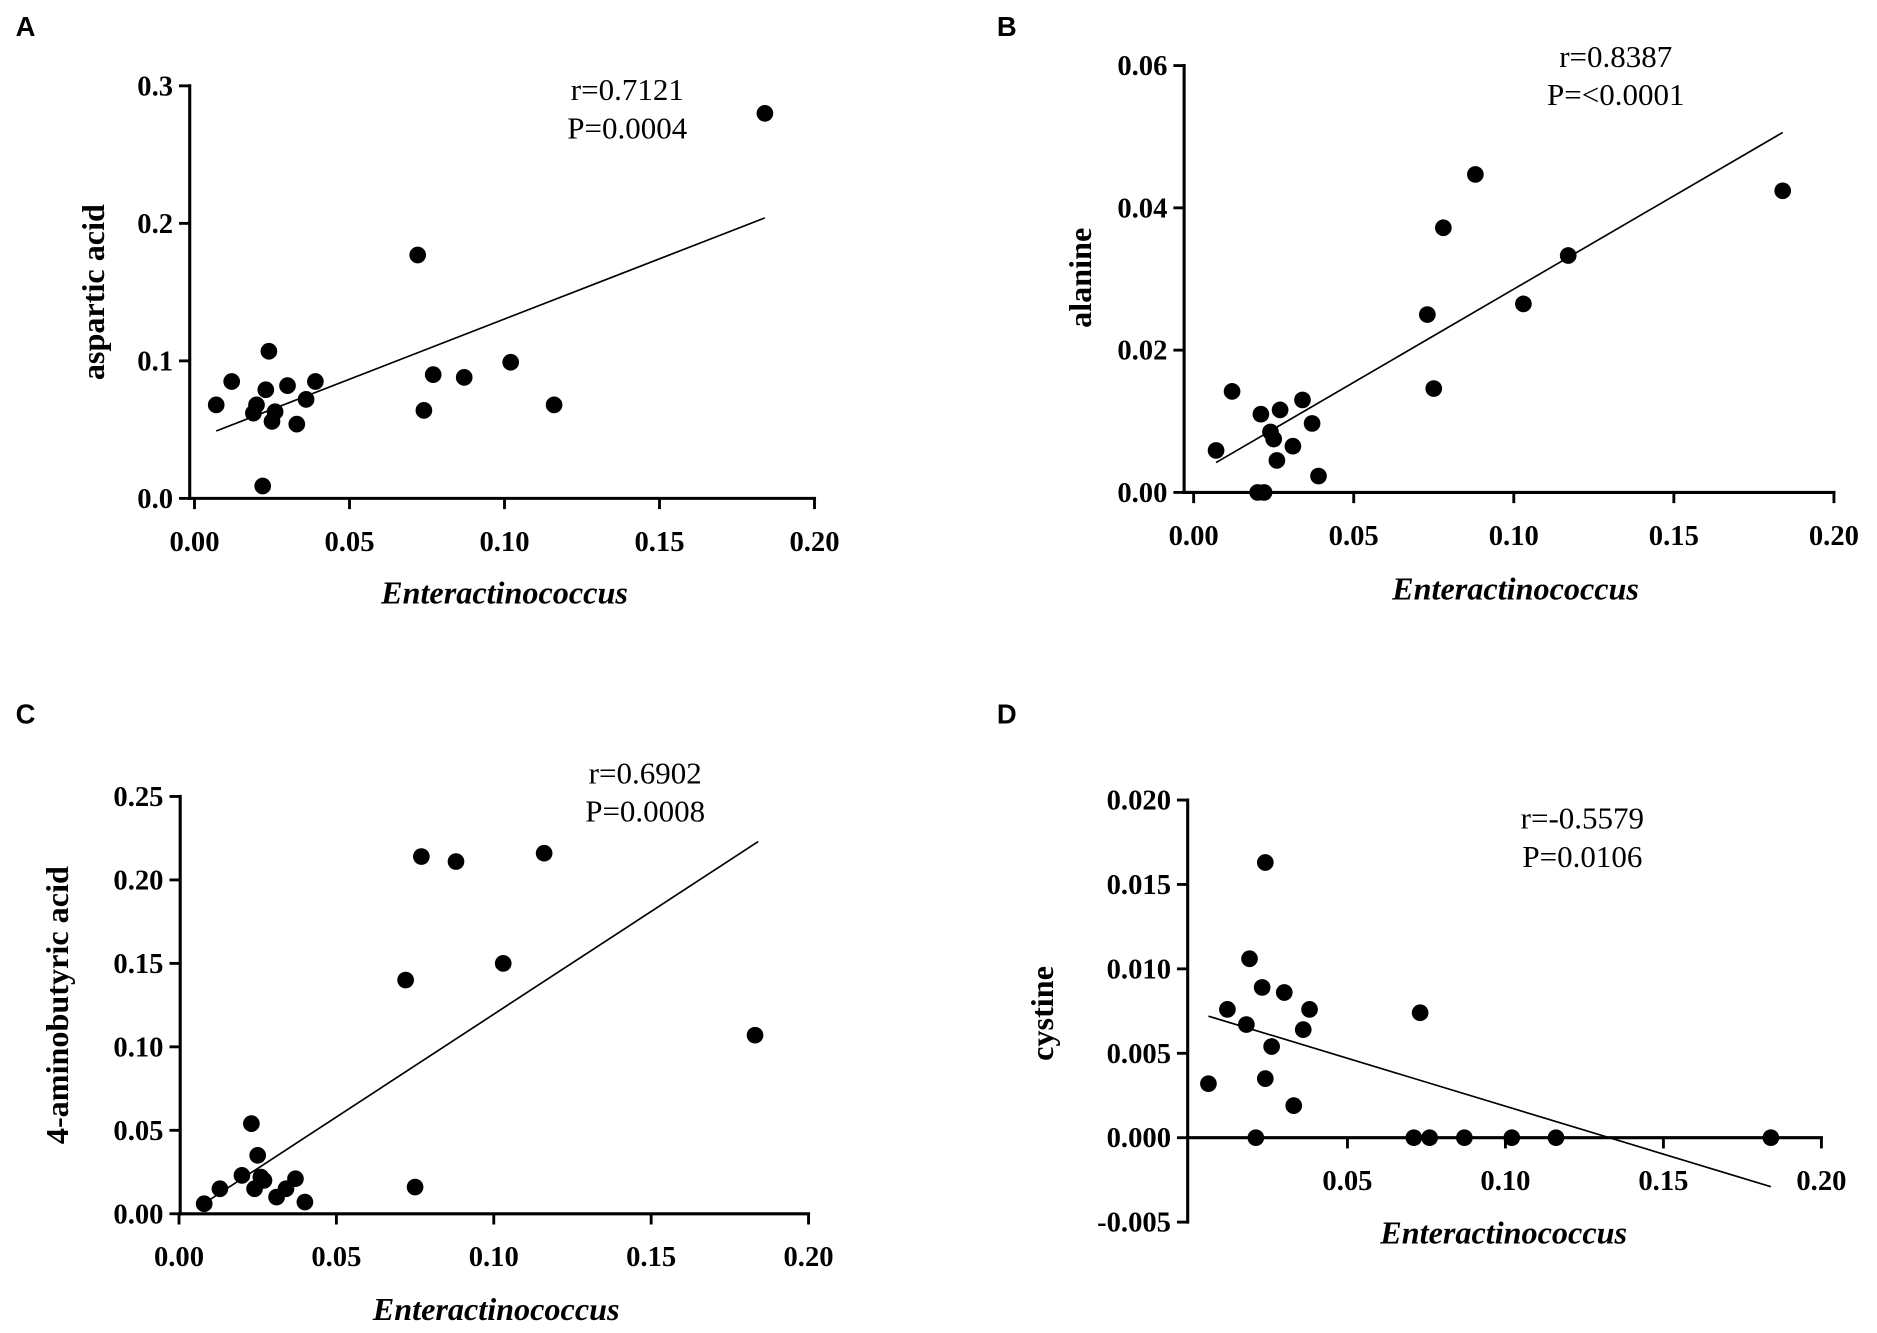  What do you see at coordinates (1007, 714) in the screenshot?
I see `panel-label: D` at bounding box center [1007, 714].